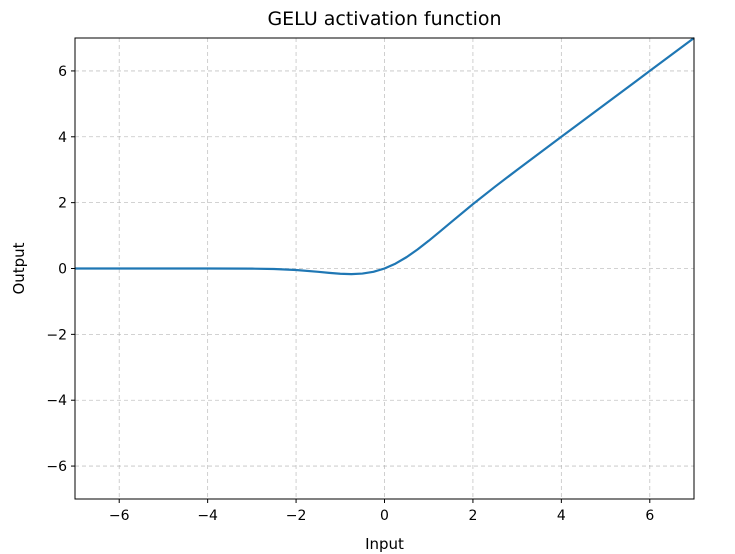 Image resolution: width=735 pixels, height=554 pixels. I want to click on y-axis-label: Output, so click(19, 268).